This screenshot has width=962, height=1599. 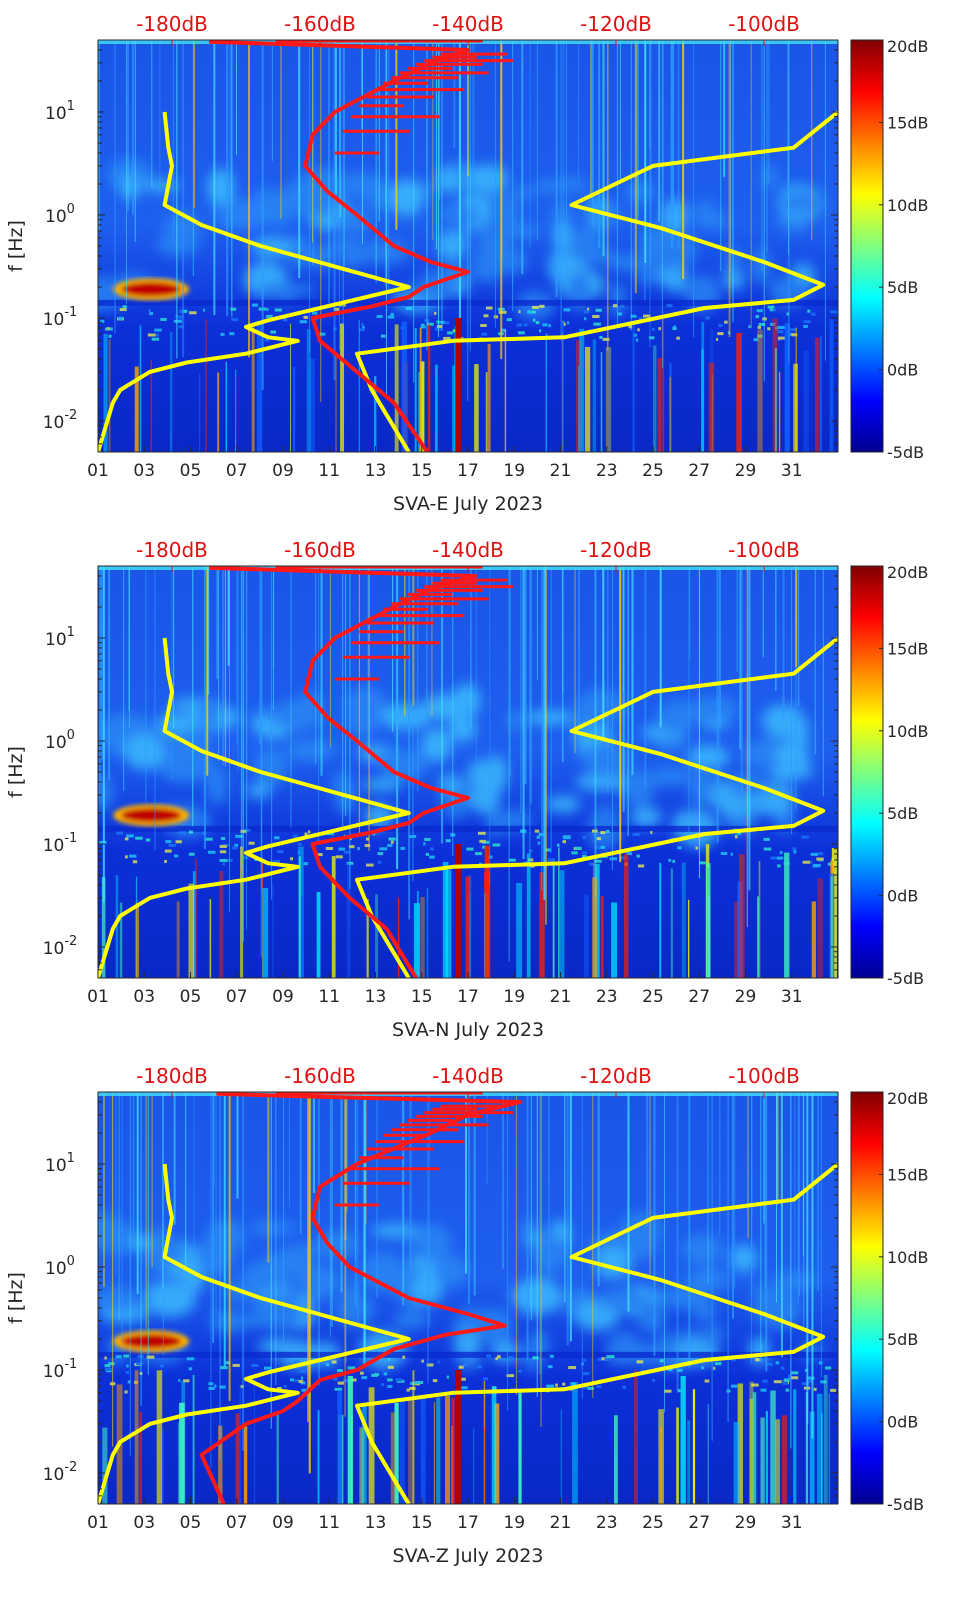 What do you see at coordinates (16, 1298) in the screenshot?
I see `y-axis-label: f [Hz]` at bounding box center [16, 1298].